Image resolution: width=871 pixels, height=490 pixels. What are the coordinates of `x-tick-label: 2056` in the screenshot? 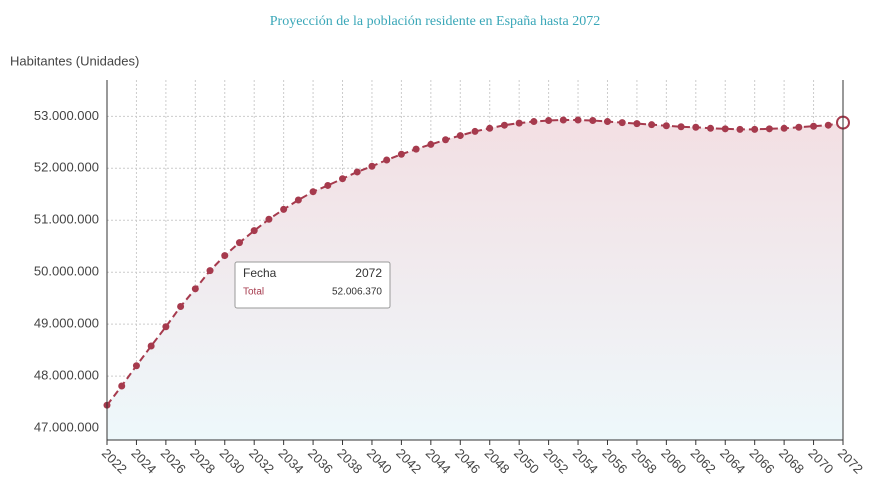 It's located at (614, 461).